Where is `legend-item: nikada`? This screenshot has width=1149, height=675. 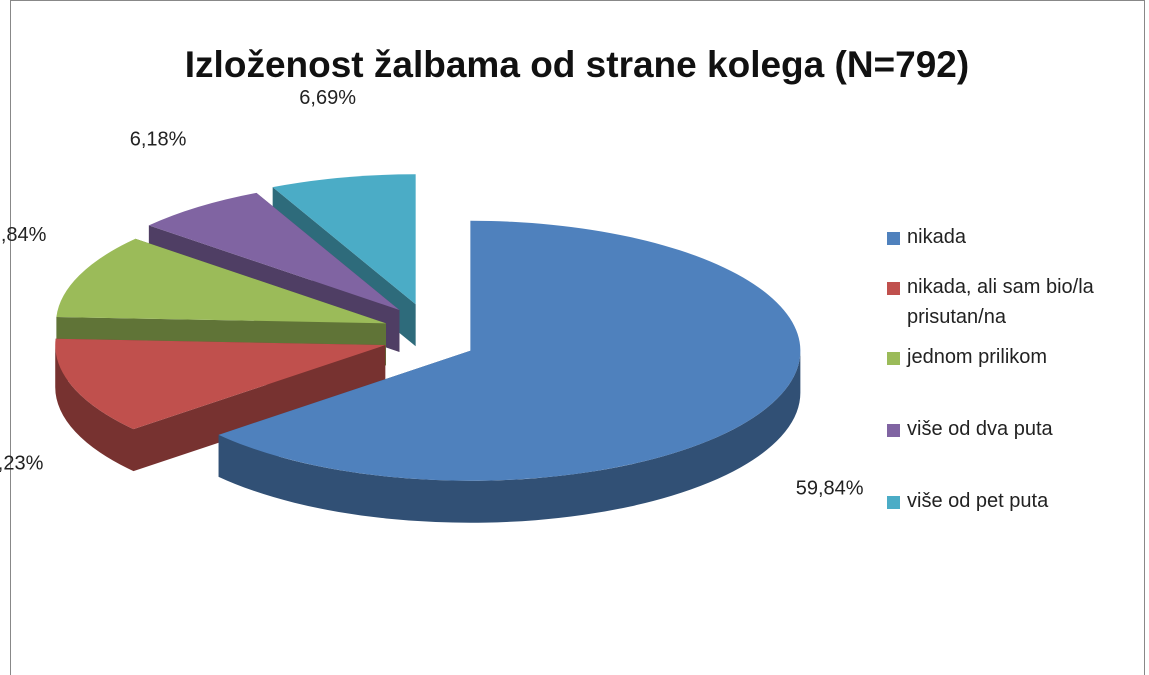
legend-item: nikada is located at coordinates (1012, 237).